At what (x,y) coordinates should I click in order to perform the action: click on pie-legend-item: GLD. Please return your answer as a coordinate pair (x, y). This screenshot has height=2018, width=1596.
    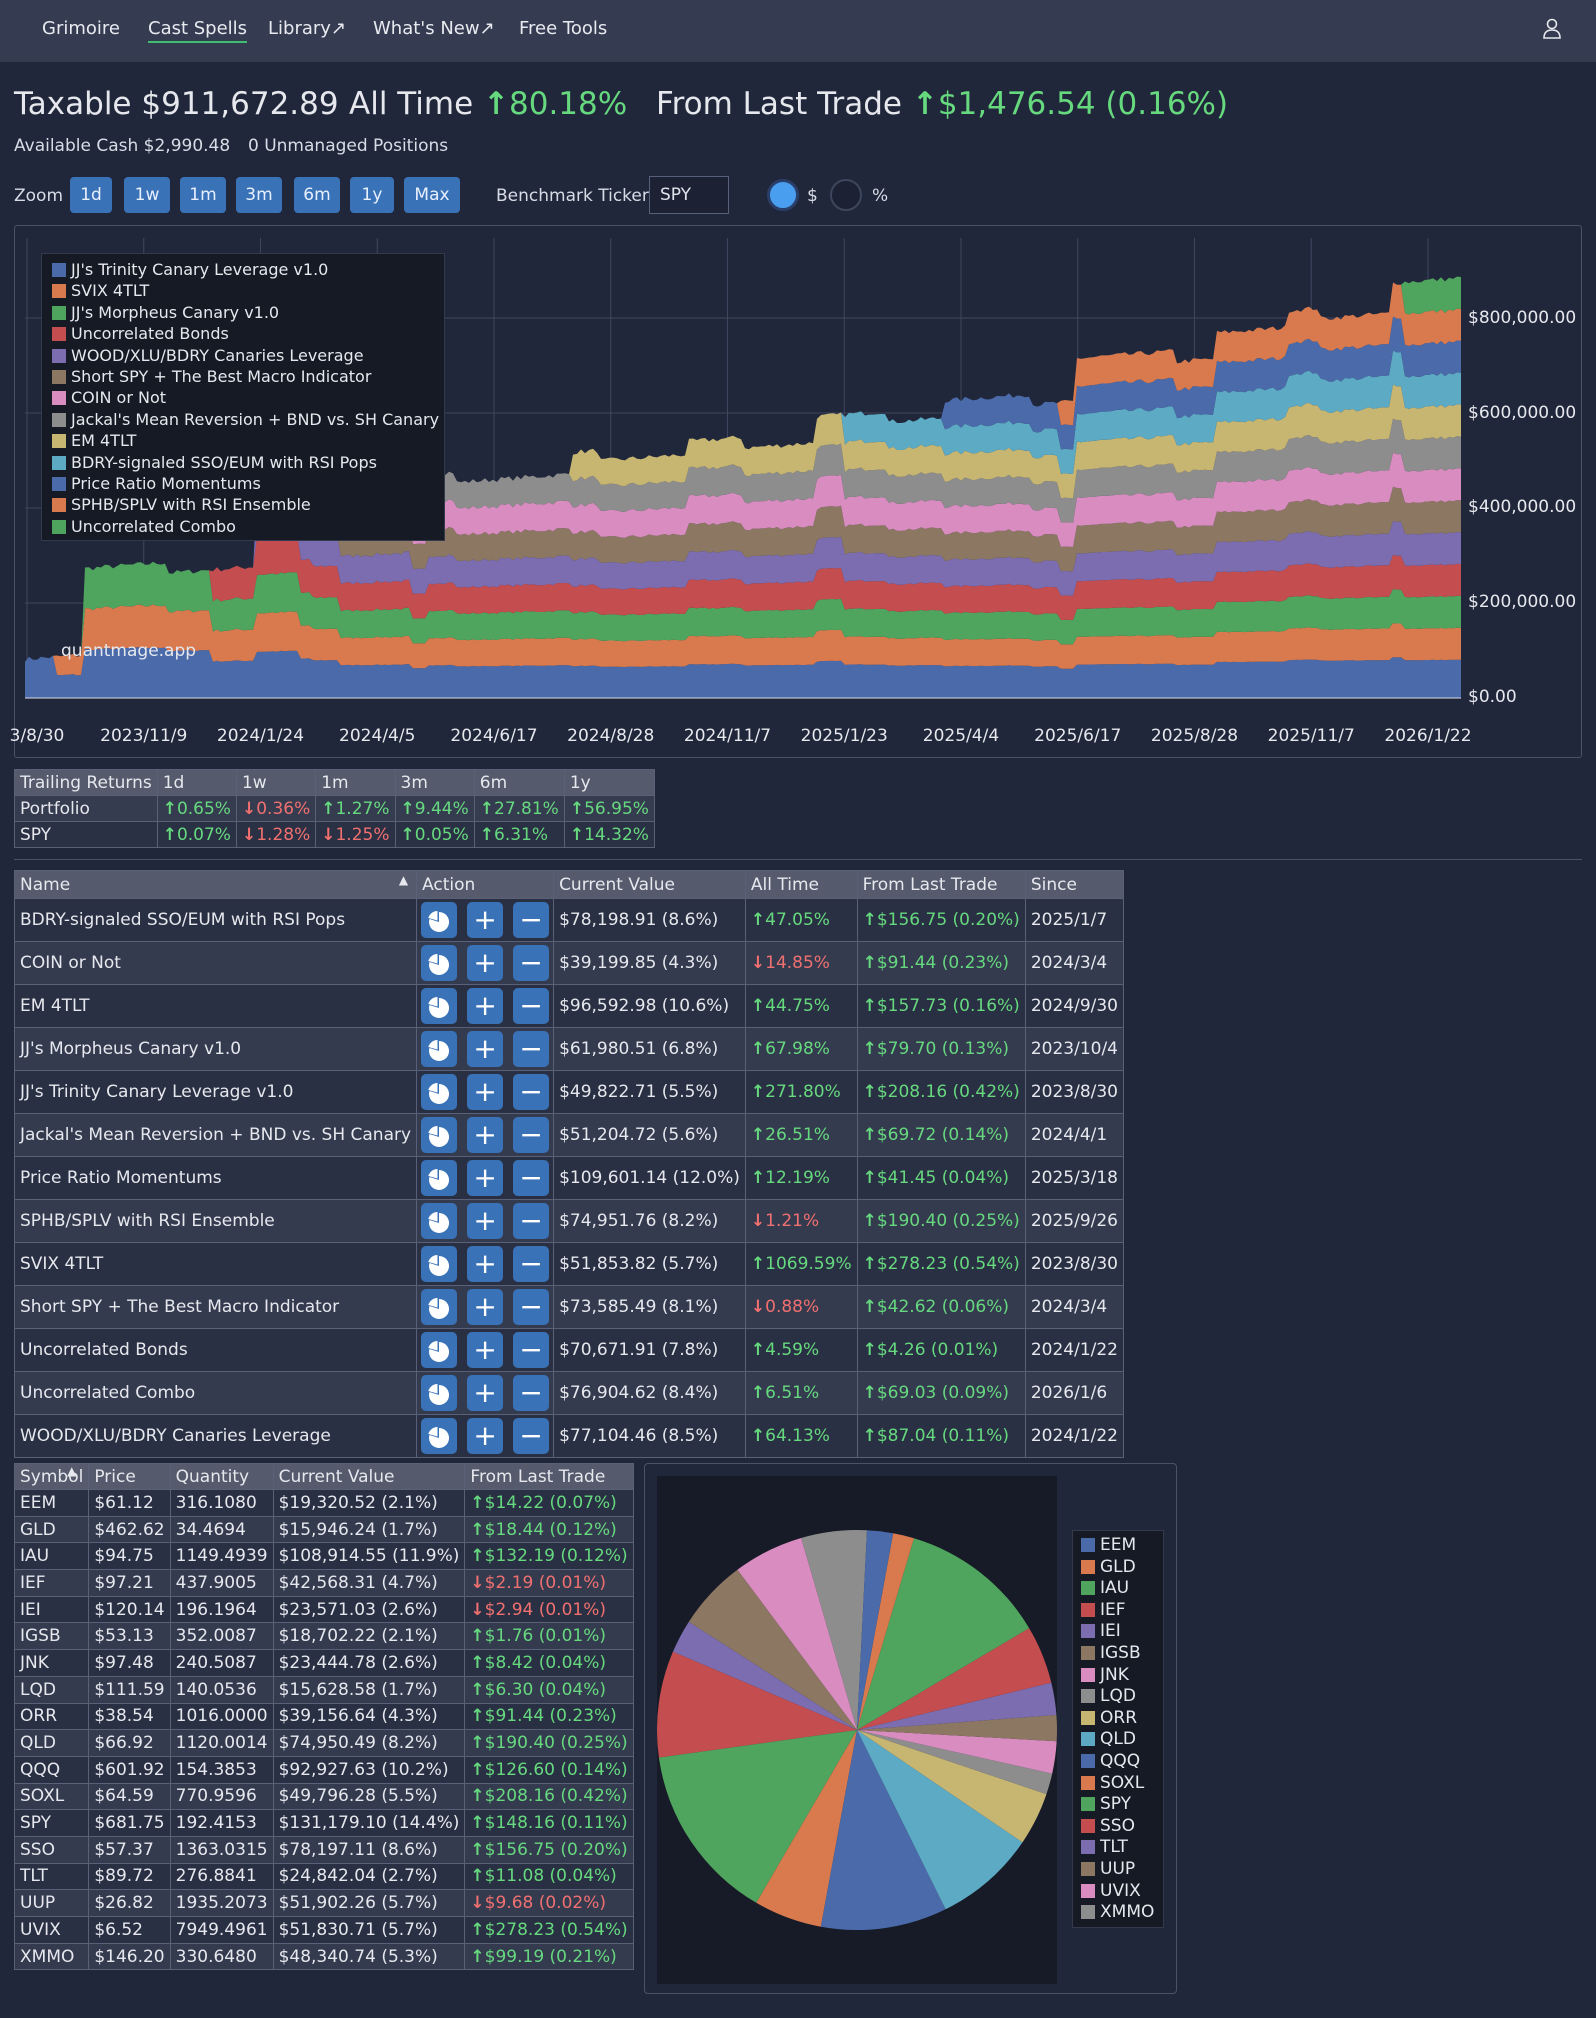
    Looking at the image, I should click on (1108, 1568).